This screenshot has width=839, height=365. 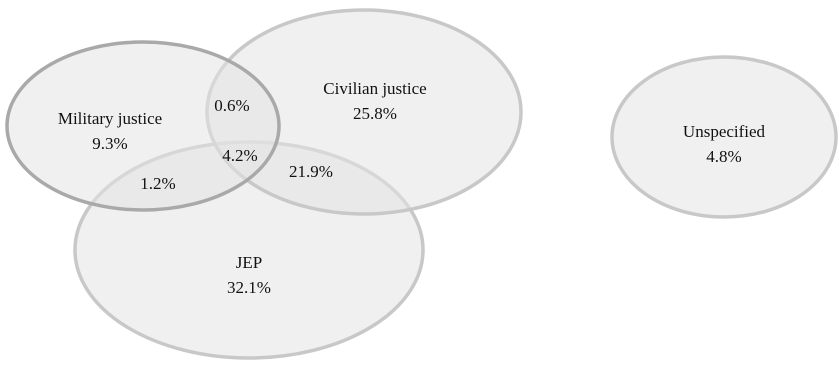 I want to click on overlap-all-three-value: 4.2%, so click(x=239, y=155).